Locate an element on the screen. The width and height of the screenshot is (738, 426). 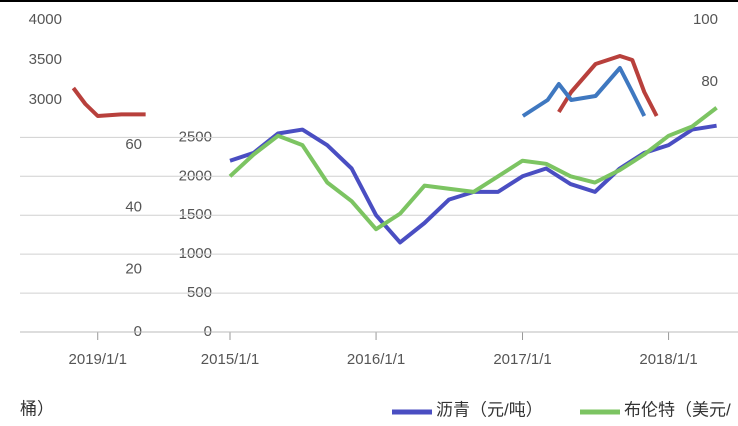
x-tick-label: 2018/1/1 is located at coordinates (668, 359).